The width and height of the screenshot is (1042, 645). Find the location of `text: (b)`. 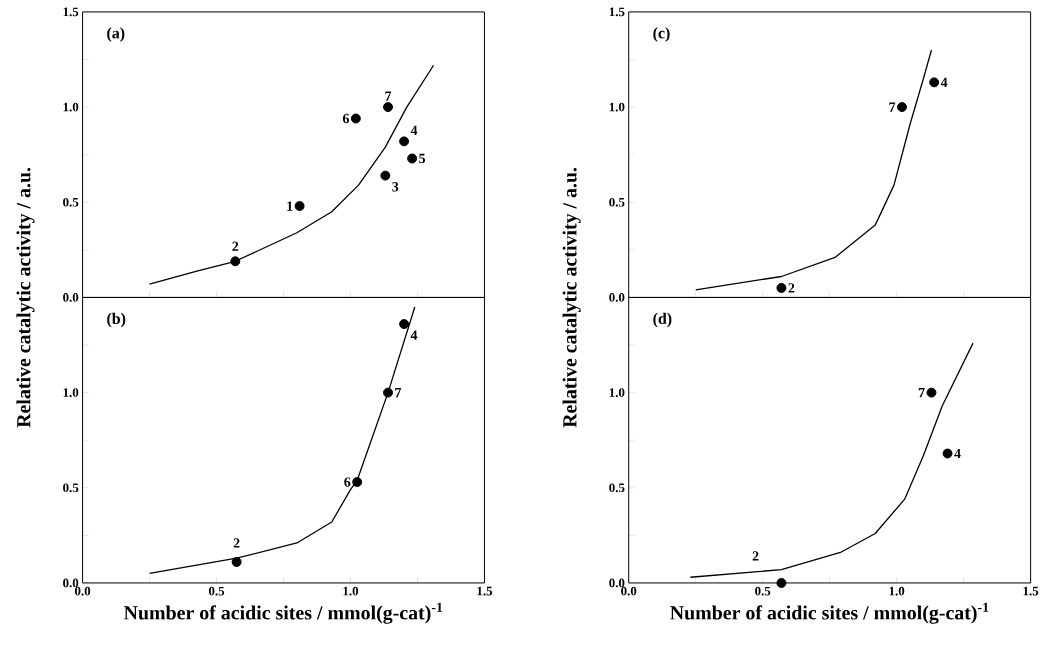

text: (b) is located at coordinates (116, 320).